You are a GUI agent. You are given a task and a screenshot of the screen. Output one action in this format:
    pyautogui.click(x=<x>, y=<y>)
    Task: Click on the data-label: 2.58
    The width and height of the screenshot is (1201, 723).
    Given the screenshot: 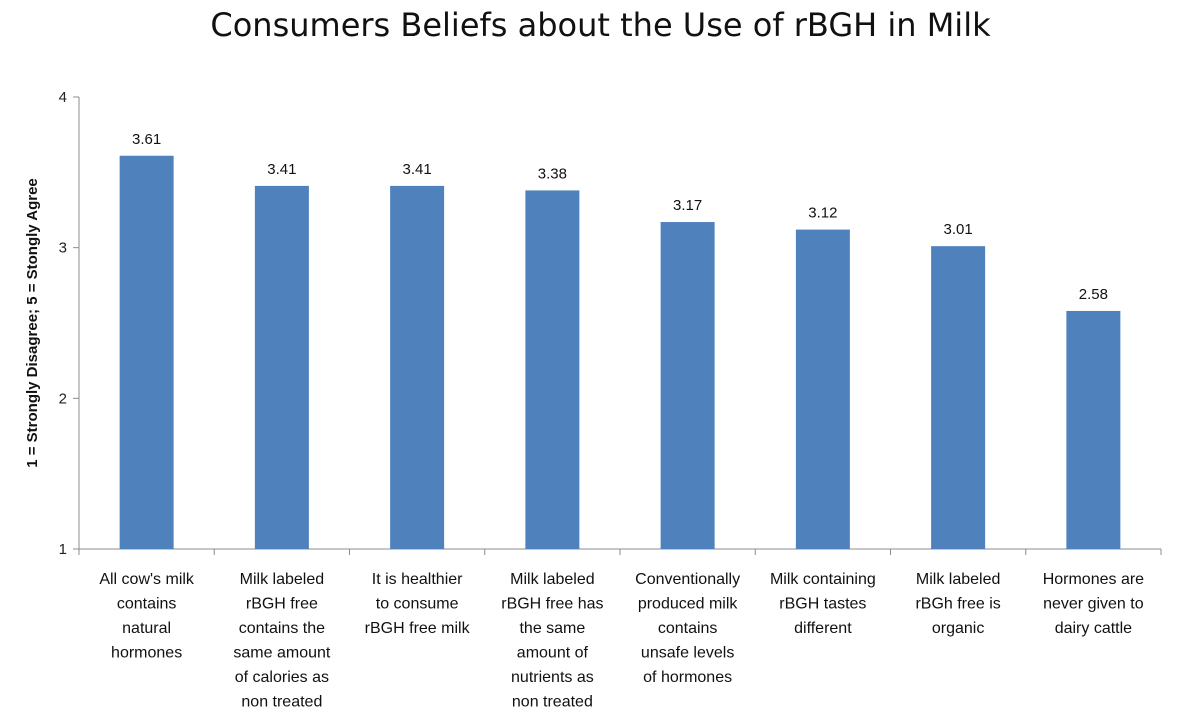 What is the action you would take?
    pyautogui.click(x=1093, y=294)
    